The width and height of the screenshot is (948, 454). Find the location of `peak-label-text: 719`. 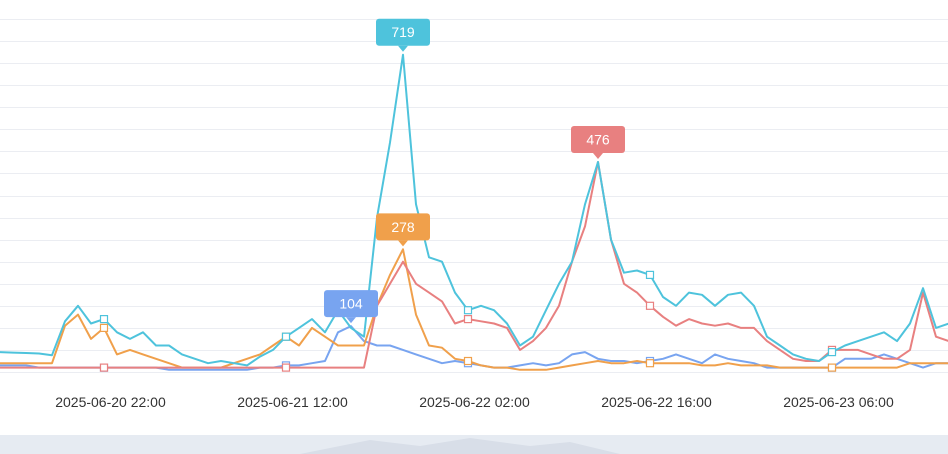

peak-label-text: 719 is located at coordinates (403, 32).